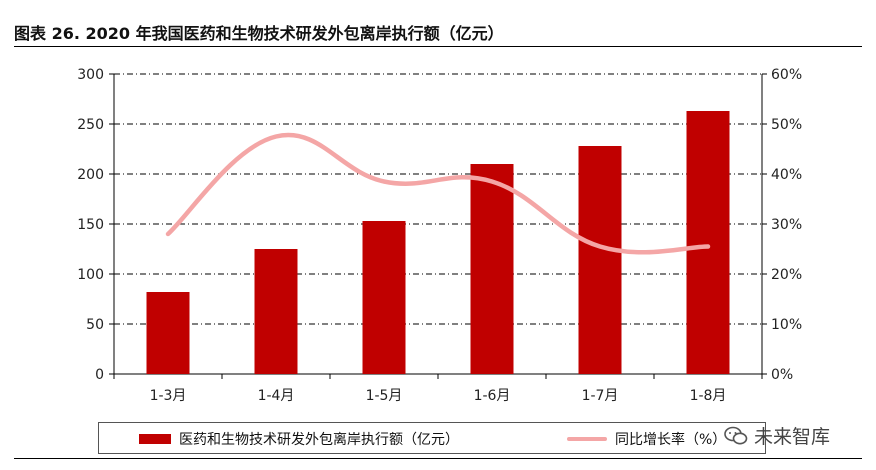  I want to click on y-tick-label-left: 150, so click(90, 225).